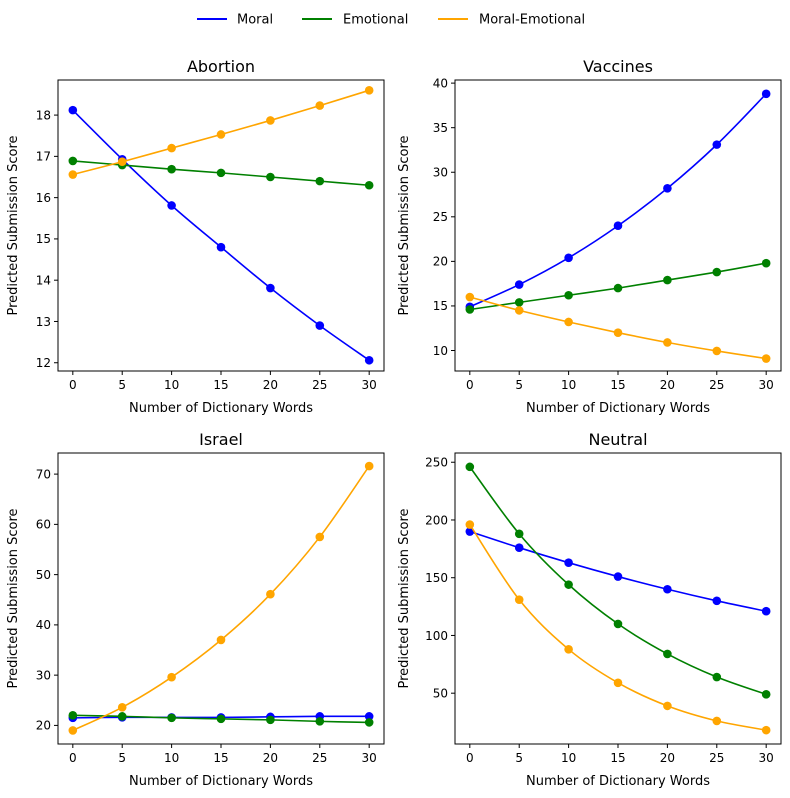 The width and height of the screenshot is (790, 798). I want to click on legend: Moral Emotional Moral-Emotional, so click(391, 20).